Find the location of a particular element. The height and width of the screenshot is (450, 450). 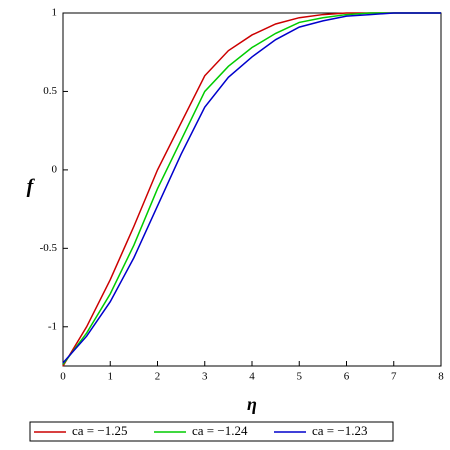

x-tick-label: 3 is located at coordinates (205, 377).